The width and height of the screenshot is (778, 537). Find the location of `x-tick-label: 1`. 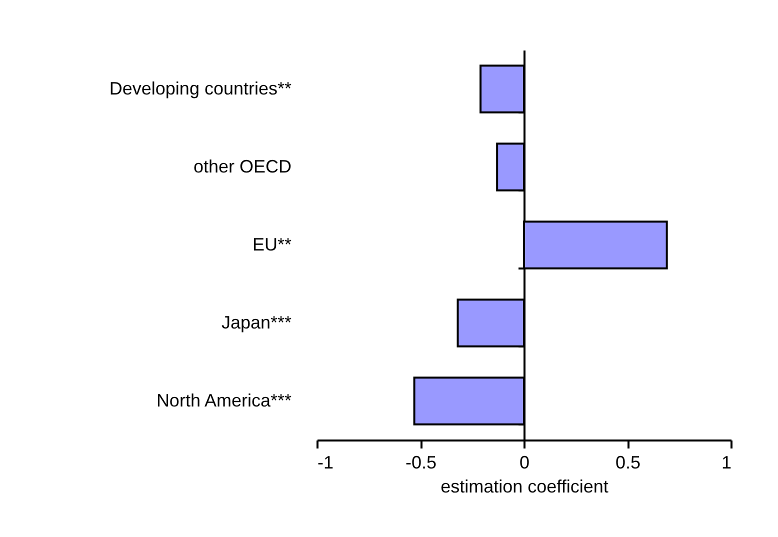

x-tick-label: 1 is located at coordinates (726, 462).